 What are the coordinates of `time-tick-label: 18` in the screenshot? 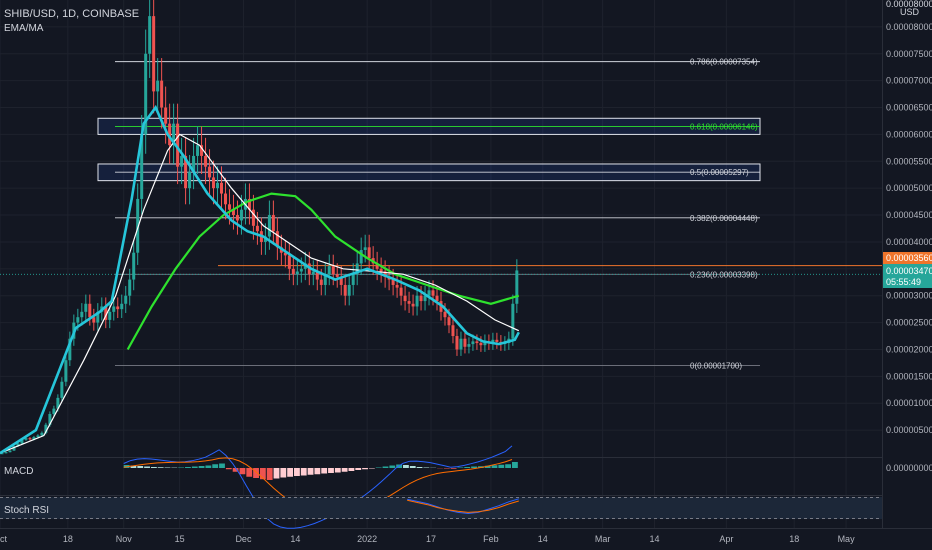 It's located at (68, 539).